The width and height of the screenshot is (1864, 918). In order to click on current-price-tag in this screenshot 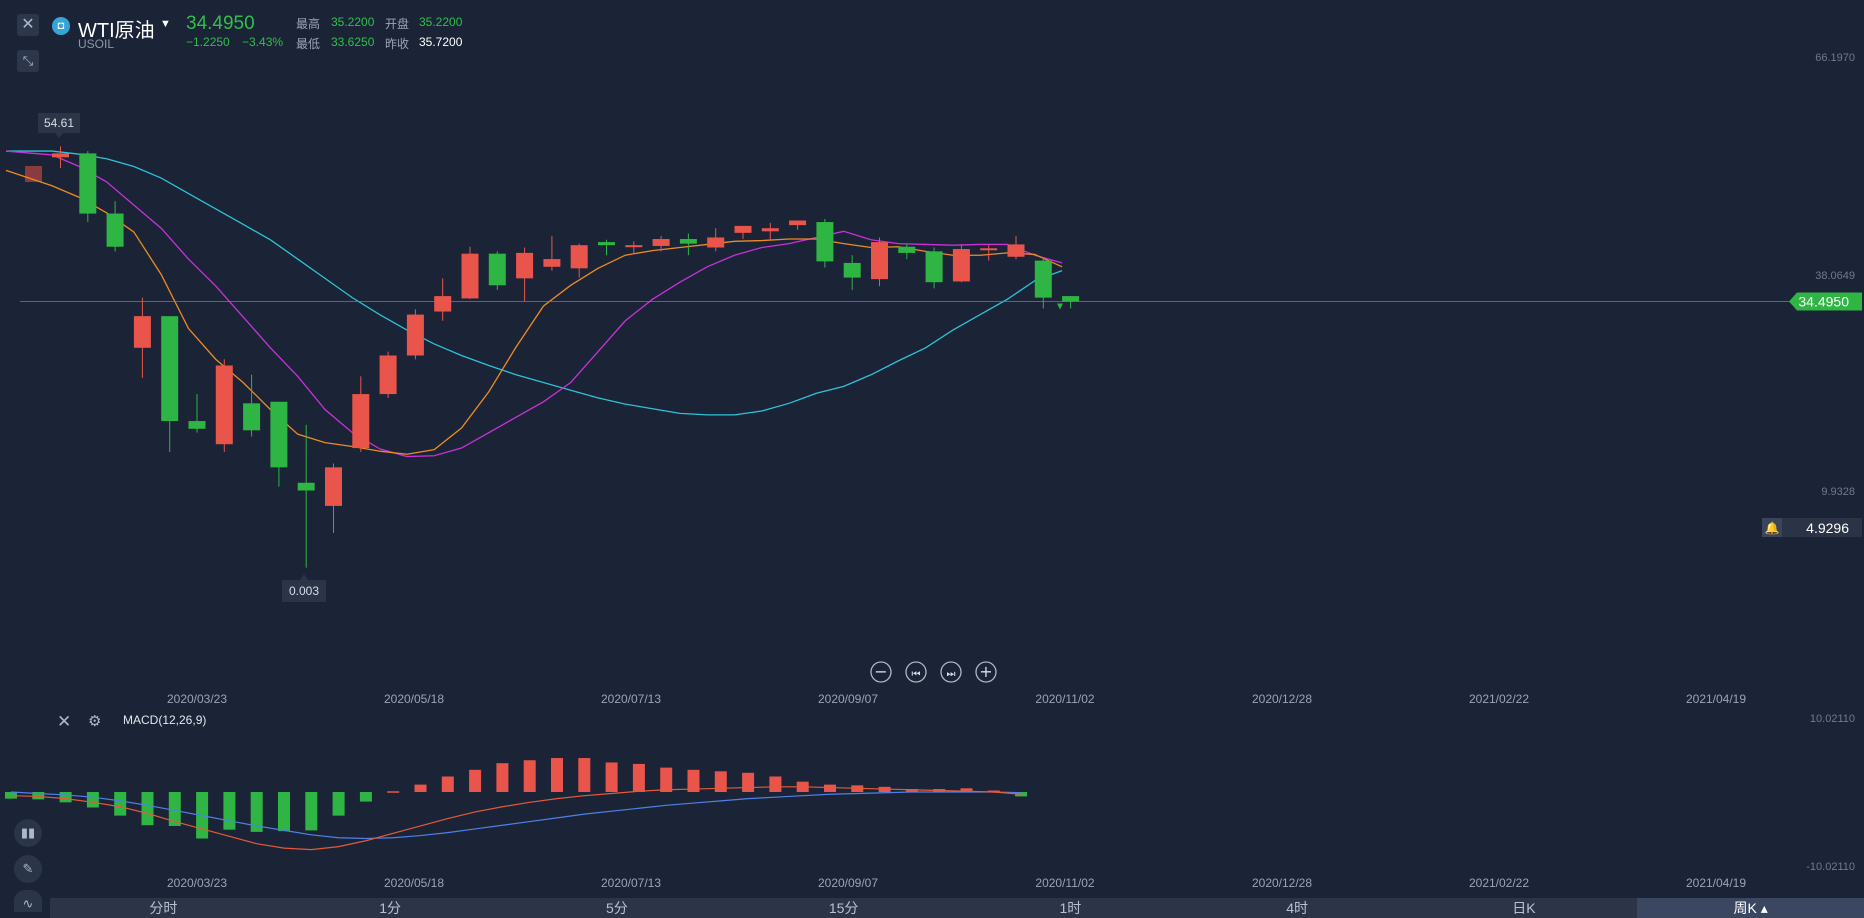, I will do `click(1825, 301)`.